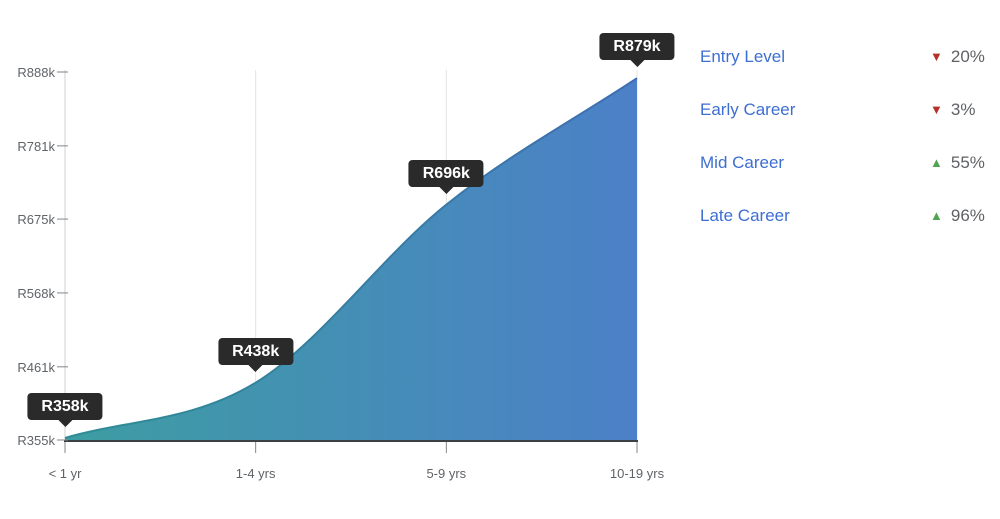 This screenshot has width=1000, height=519. What do you see at coordinates (967, 215) in the screenshot?
I see `trend-percentage: 96%` at bounding box center [967, 215].